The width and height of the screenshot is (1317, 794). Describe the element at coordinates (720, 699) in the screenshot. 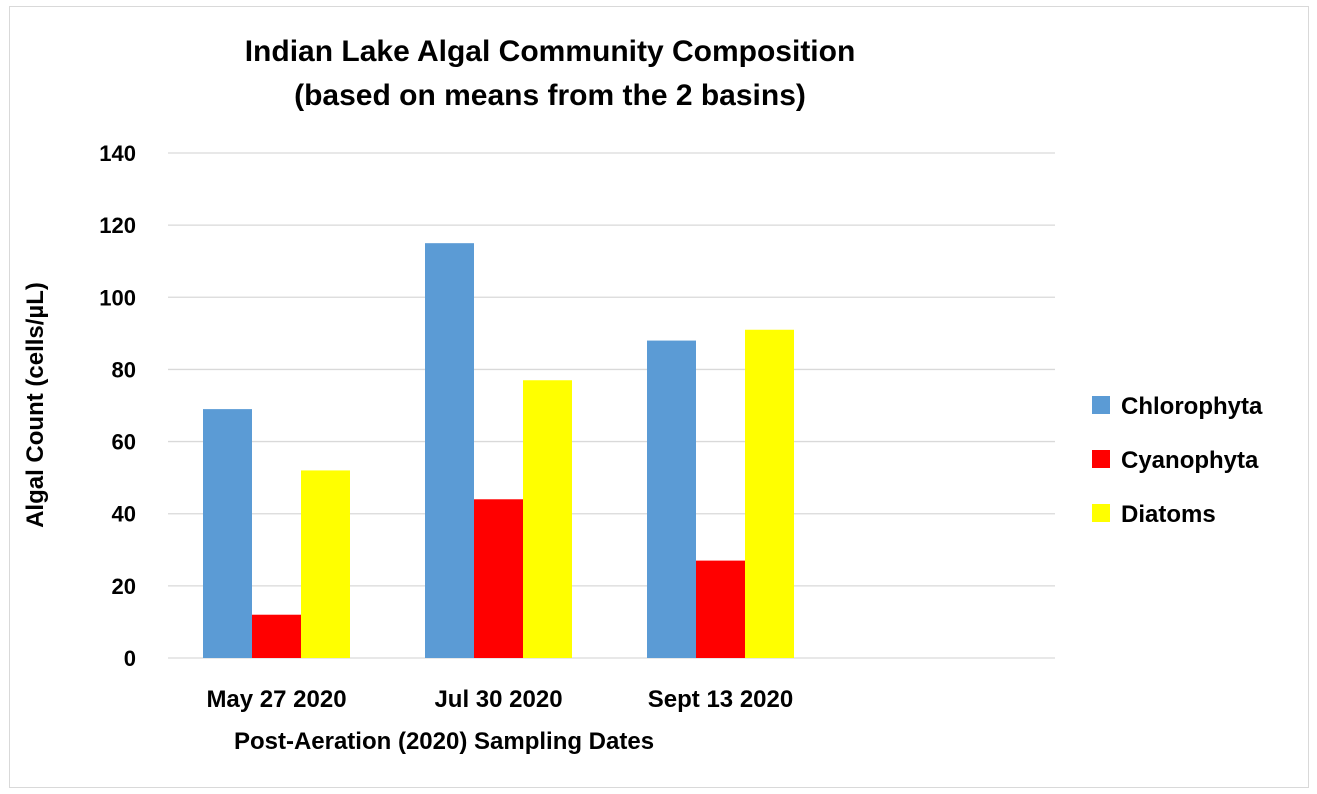

I see `x-tick-label: Sept 13 2020` at that location.